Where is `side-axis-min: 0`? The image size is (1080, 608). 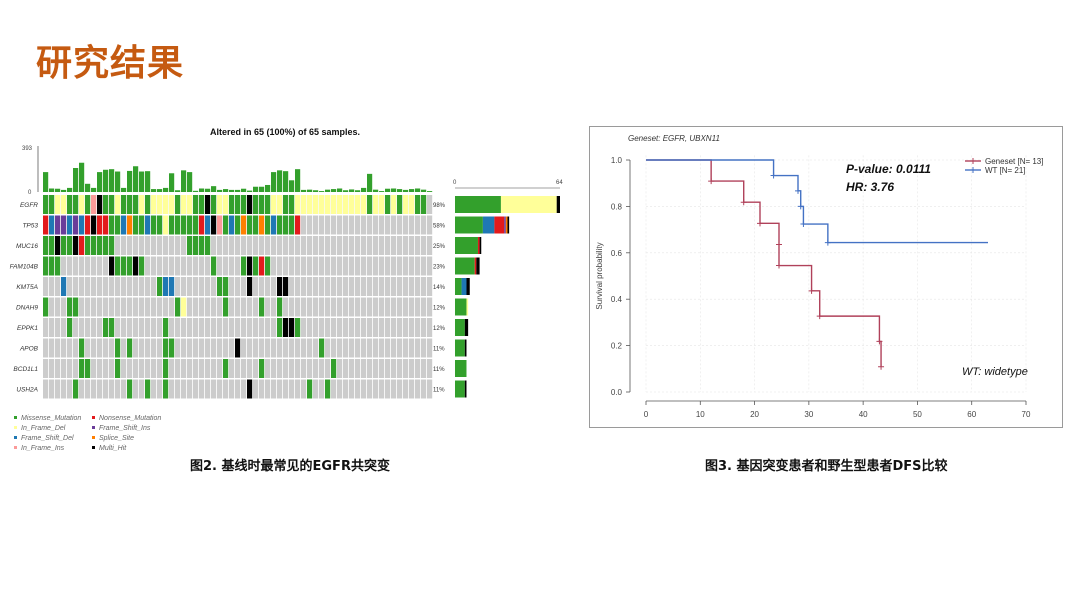
side-axis-min: 0 is located at coordinates (455, 183).